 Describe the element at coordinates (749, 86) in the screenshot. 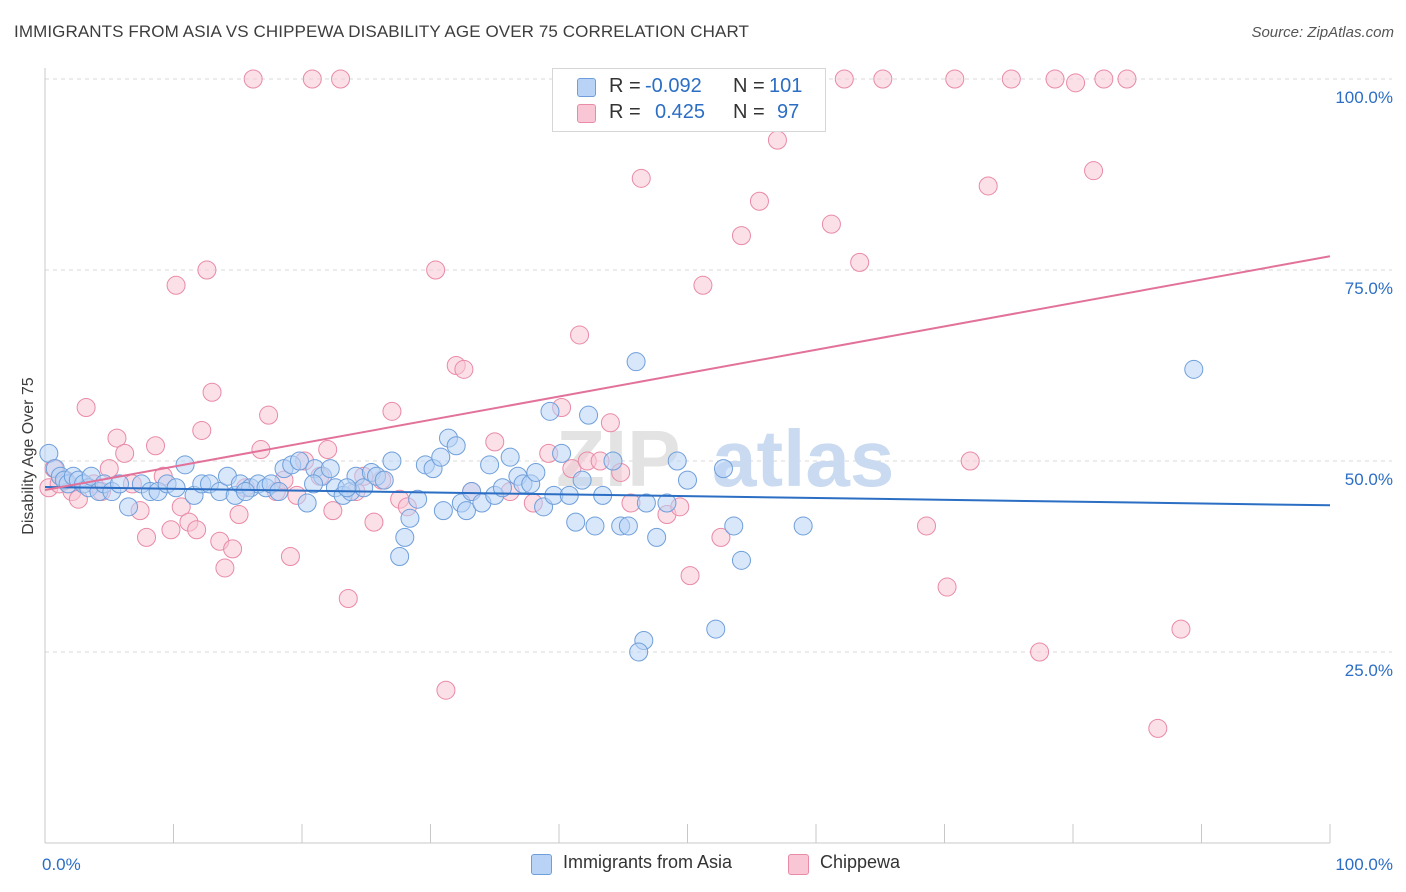

I see `asia-n-label: N =` at that location.